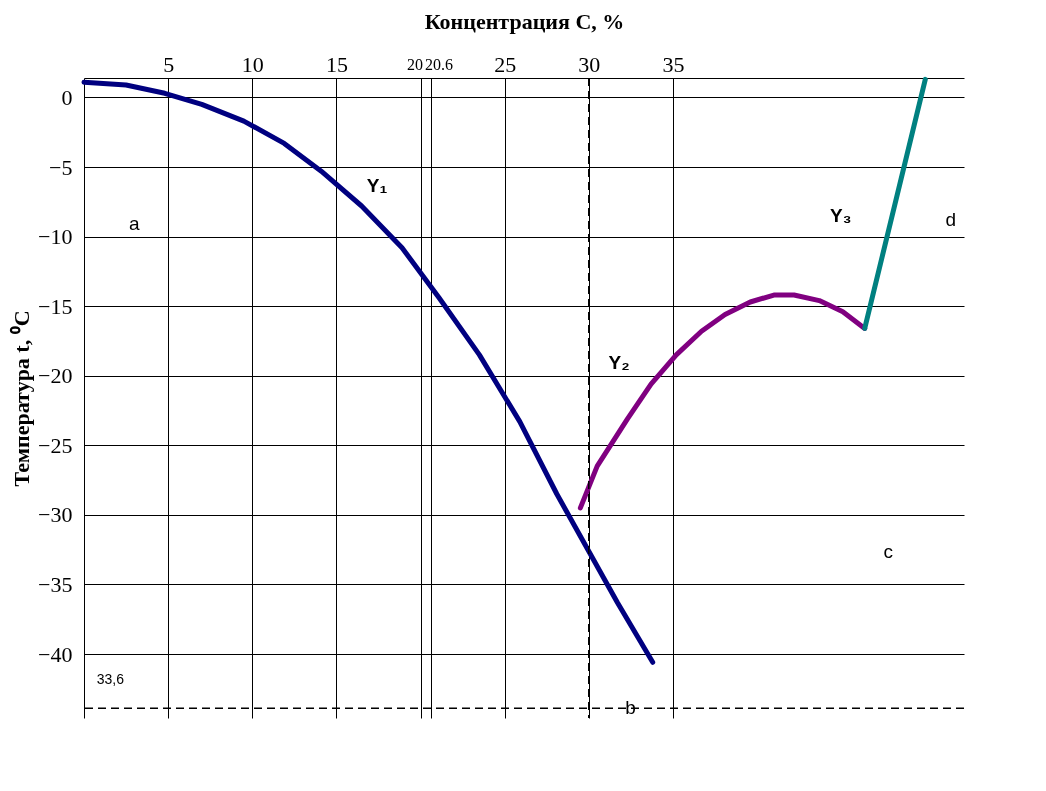  I want to click on annotation: Y₁, so click(377, 186).